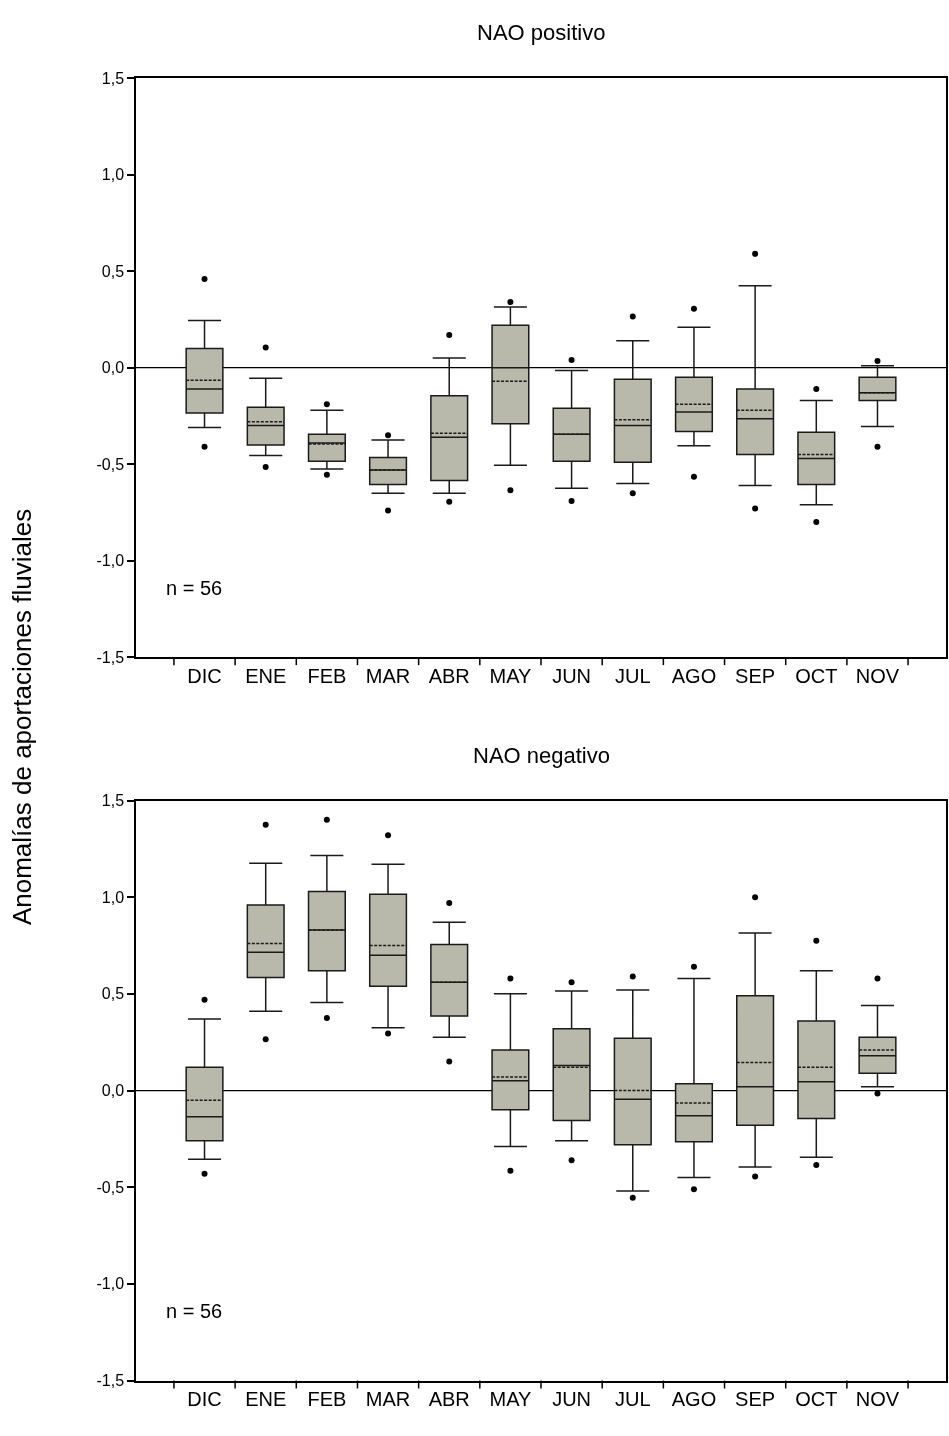  I want to click on y-axis-title: Anomalías de aportaciones fluviales, so click(22, 717).